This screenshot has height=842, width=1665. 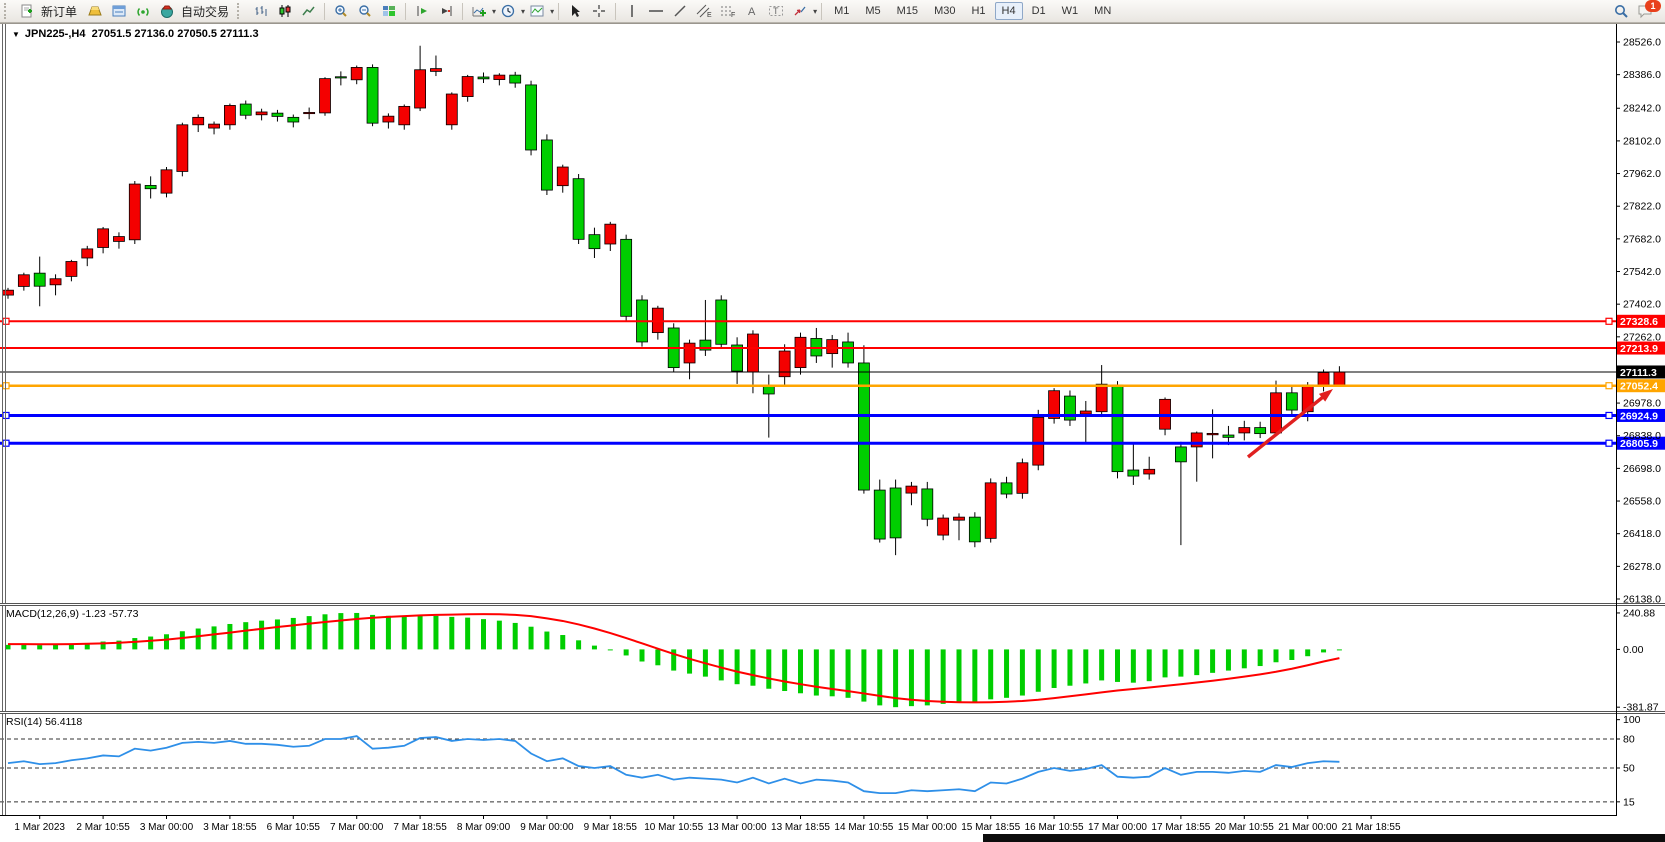 What do you see at coordinates (680, 11) in the screenshot?
I see `trendline-icon` at bounding box center [680, 11].